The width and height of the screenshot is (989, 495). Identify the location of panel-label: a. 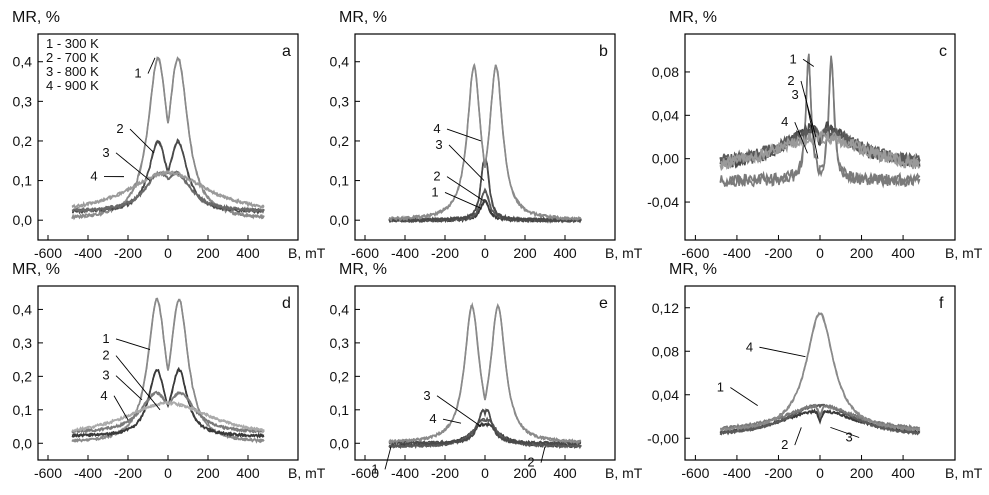
(286, 51).